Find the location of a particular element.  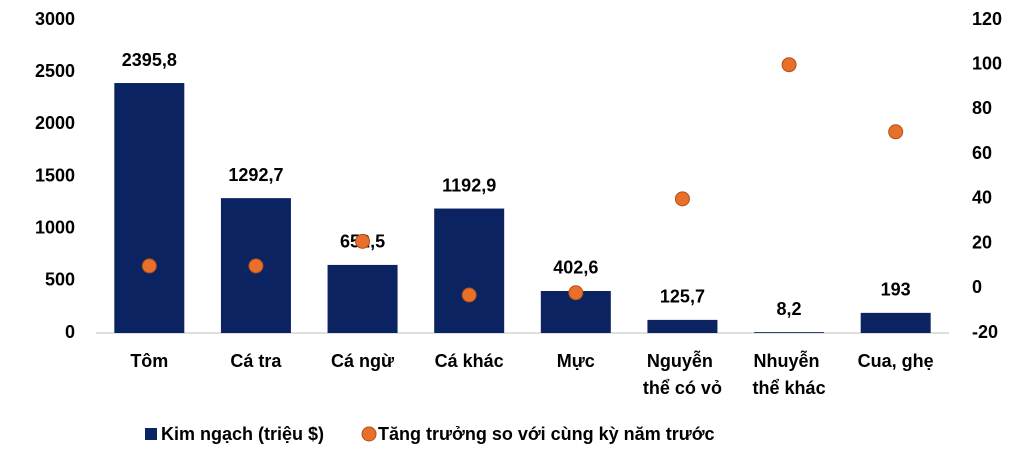

y2-tick-label: 100 is located at coordinates (987, 63).